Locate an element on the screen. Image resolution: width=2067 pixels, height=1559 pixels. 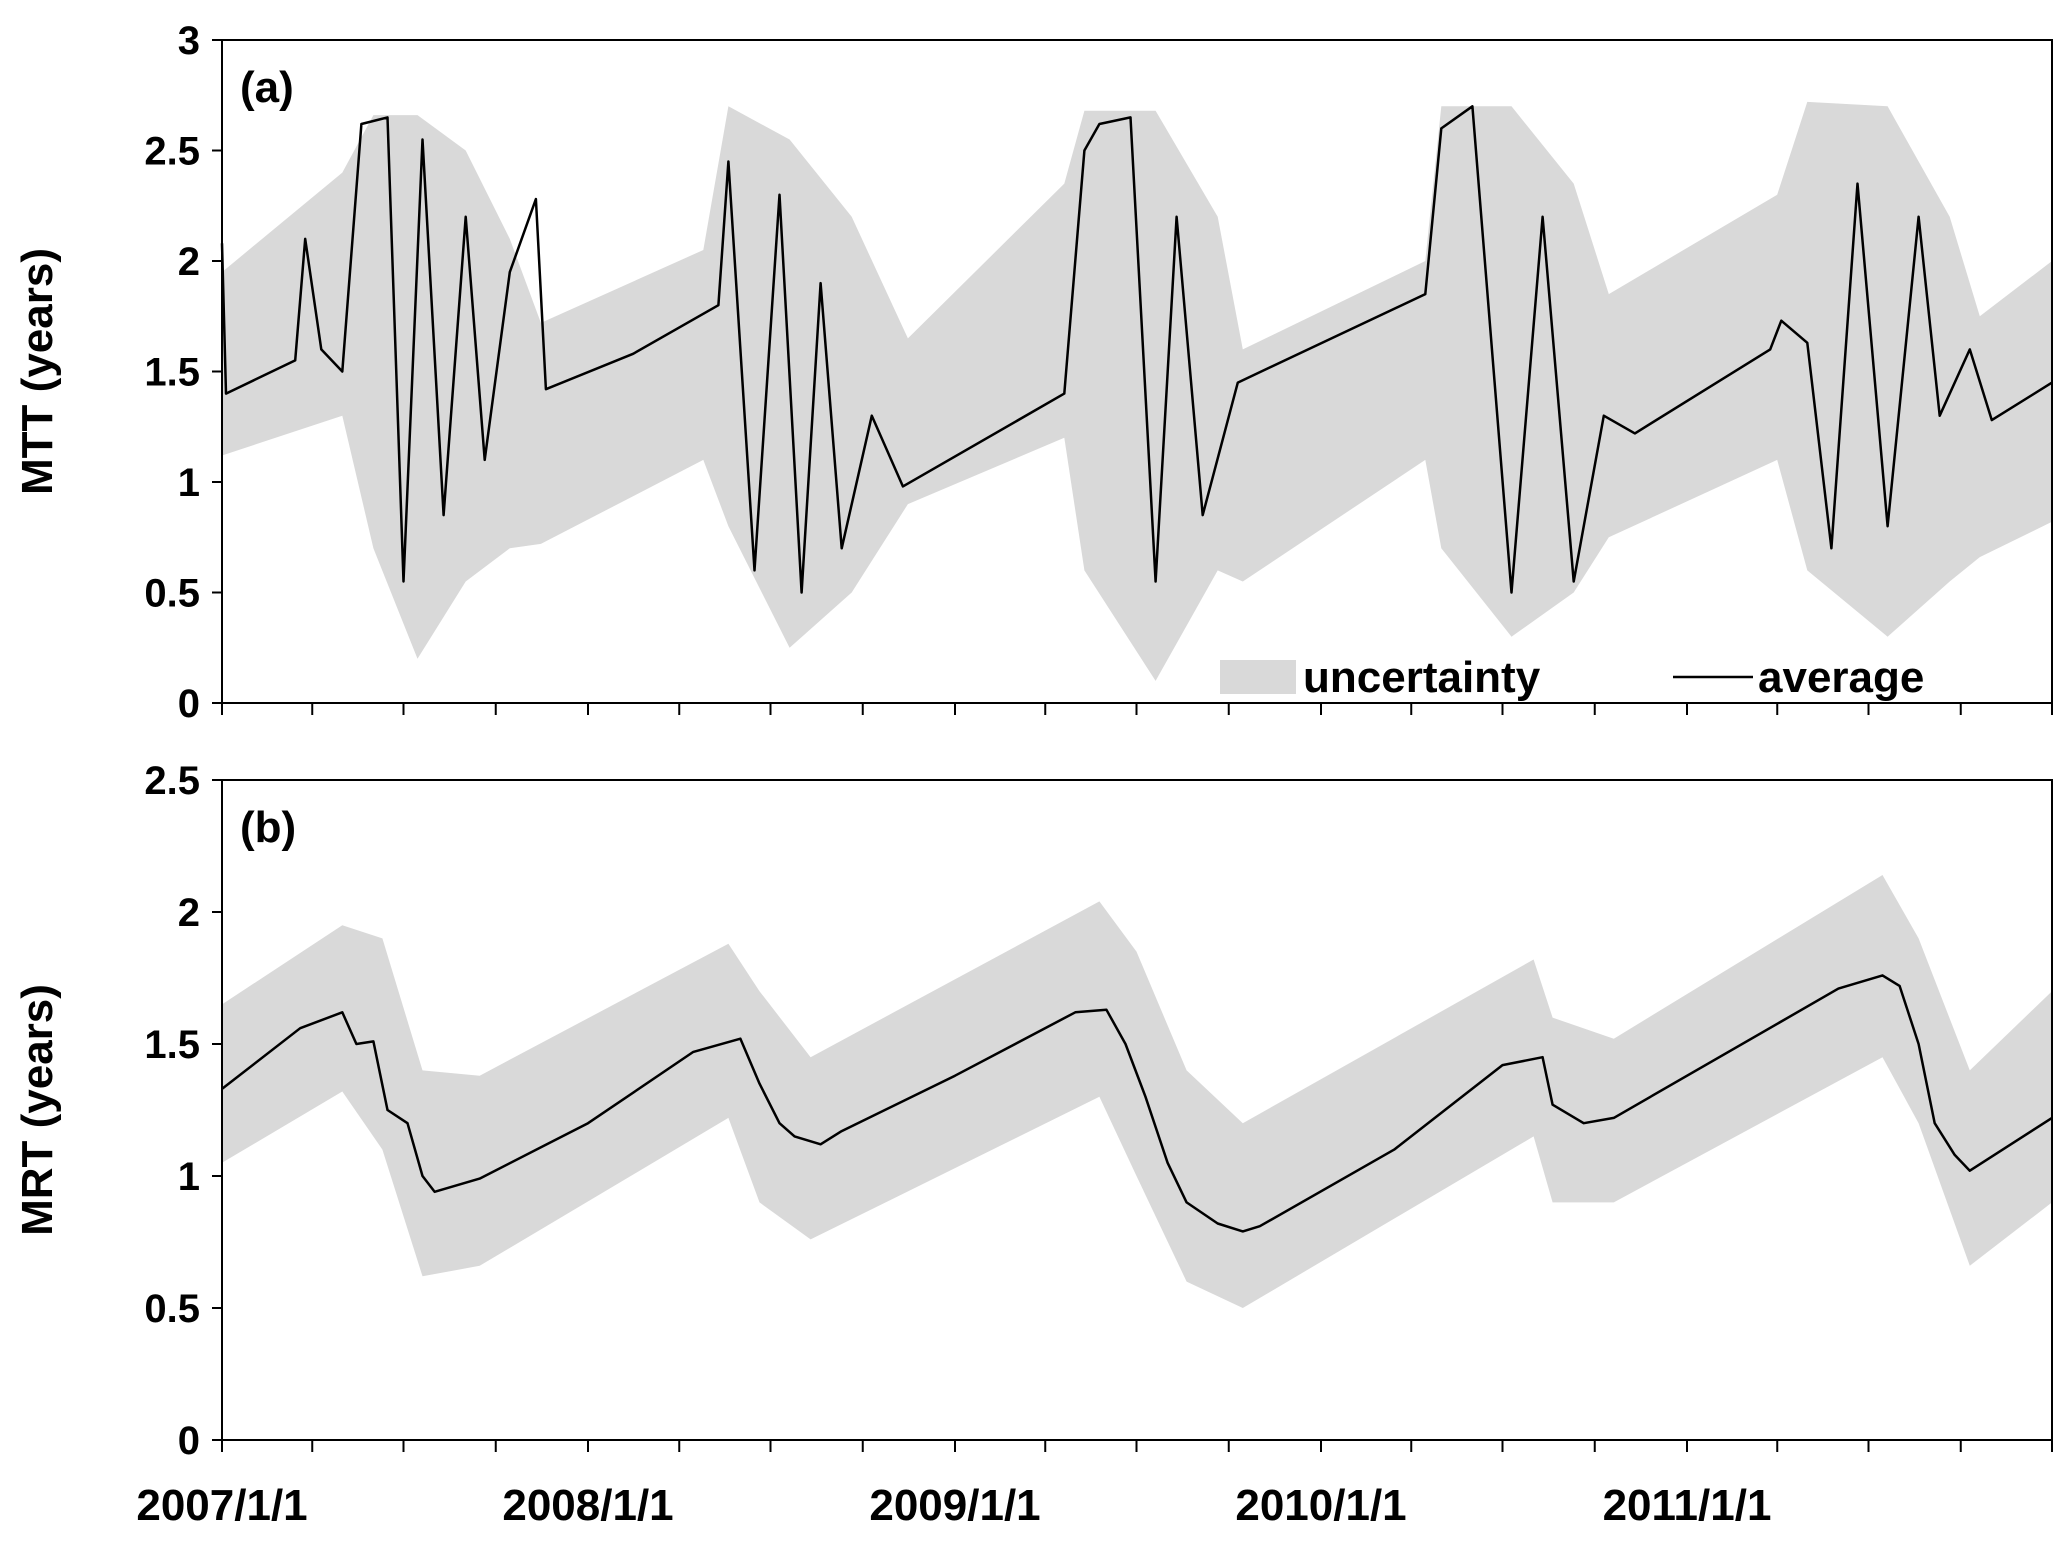
x-tick-label: 2008/1/1 is located at coordinates (587, 1505).